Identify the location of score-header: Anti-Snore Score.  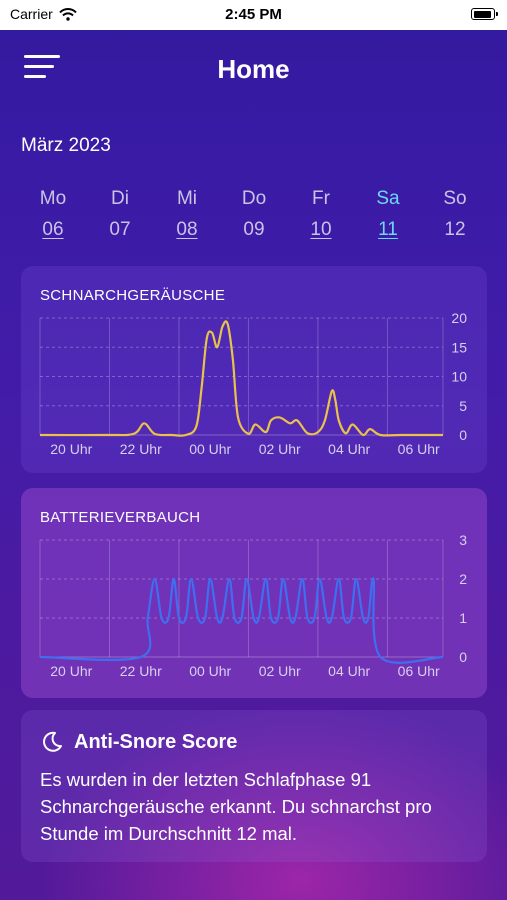
(138, 742).